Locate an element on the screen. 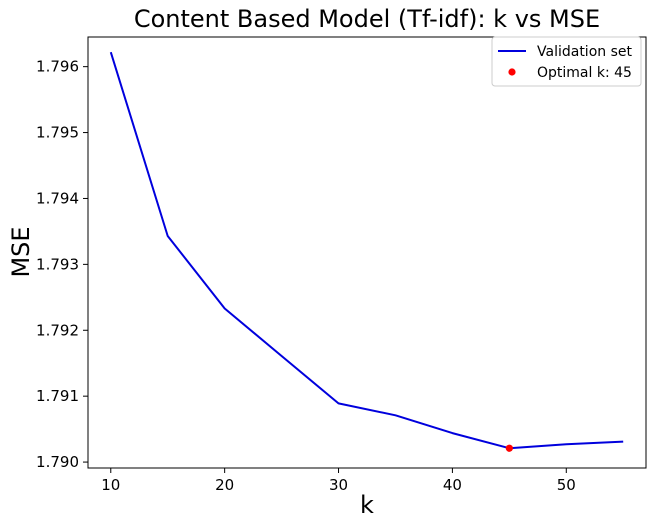 This screenshot has width=653, height=524. legend-validation-label: Validation set is located at coordinates (584, 52).